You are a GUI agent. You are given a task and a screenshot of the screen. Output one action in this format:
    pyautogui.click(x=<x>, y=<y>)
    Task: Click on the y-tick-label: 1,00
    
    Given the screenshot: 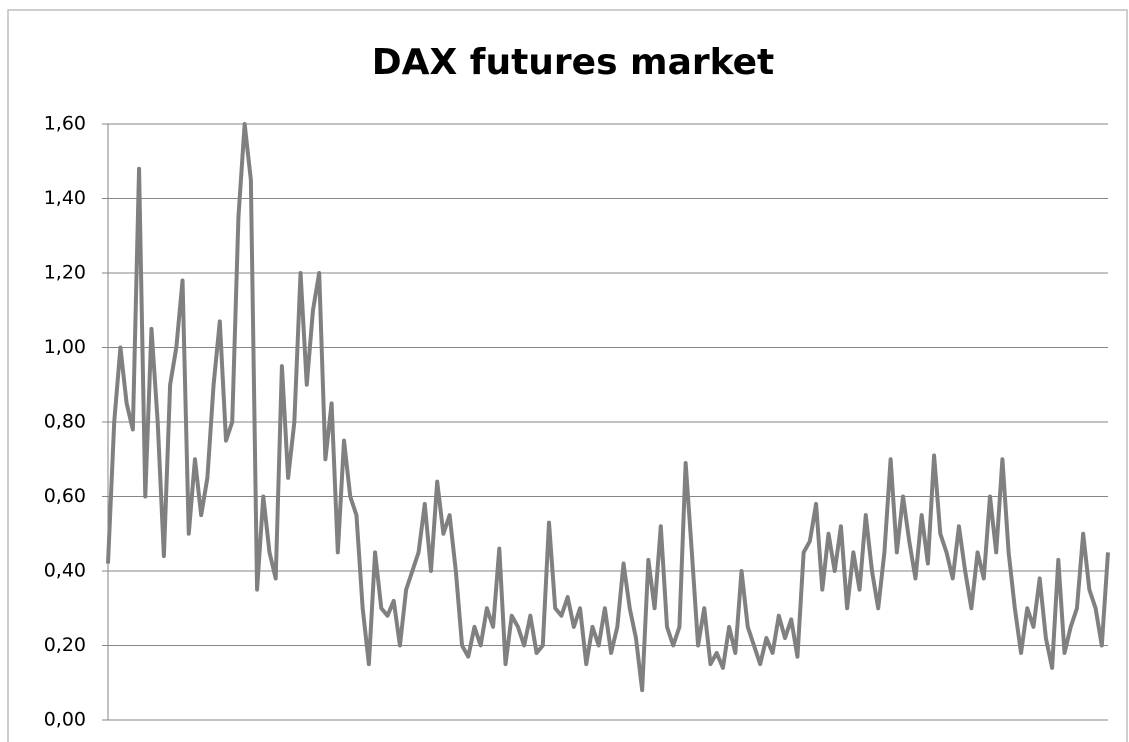 What is the action you would take?
    pyautogui.click(x=65, y=347)
    